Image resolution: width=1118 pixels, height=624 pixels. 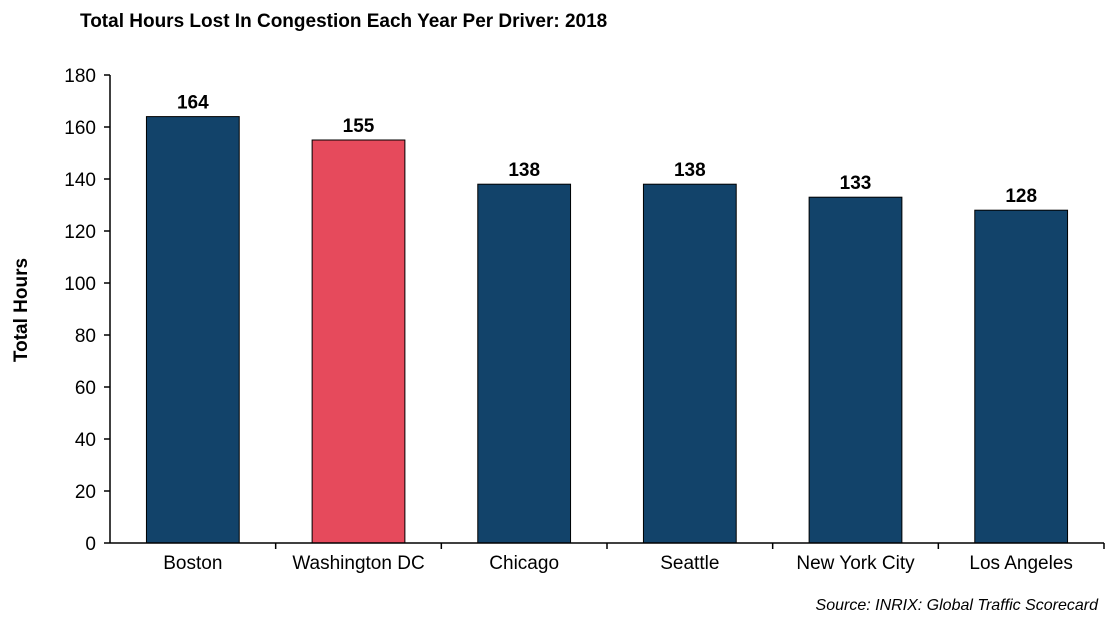 I want to click on x-tick-label: Boston, so click(x=192, y=563).